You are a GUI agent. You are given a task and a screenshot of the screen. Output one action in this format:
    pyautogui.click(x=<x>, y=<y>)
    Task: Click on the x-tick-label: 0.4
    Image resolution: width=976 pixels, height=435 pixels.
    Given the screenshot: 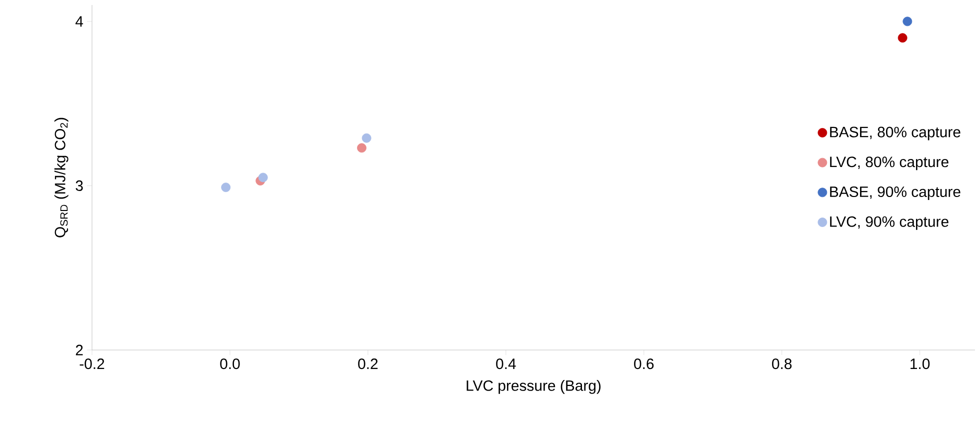 What is the action you would take?
    pyautogui.click(x=506, y=364)
    